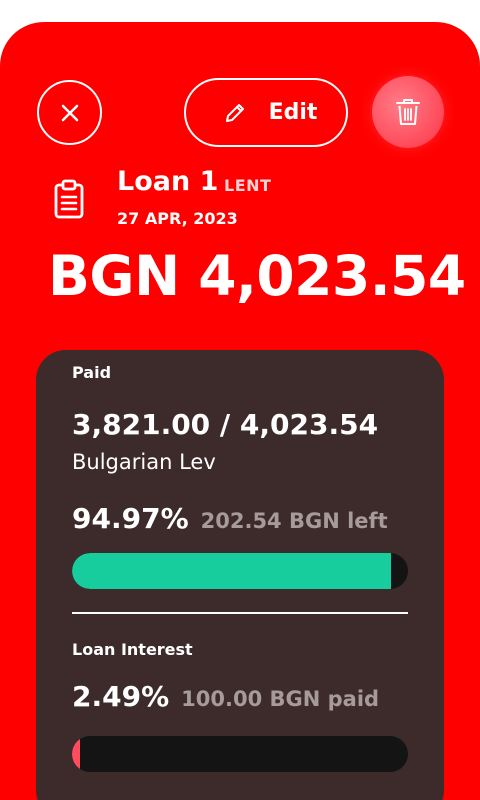 The width and height of the screenshot is (480, 800). Describe the element at coordinates (69, 199) in the screenshot. I see `clipboard-icon` at that location.